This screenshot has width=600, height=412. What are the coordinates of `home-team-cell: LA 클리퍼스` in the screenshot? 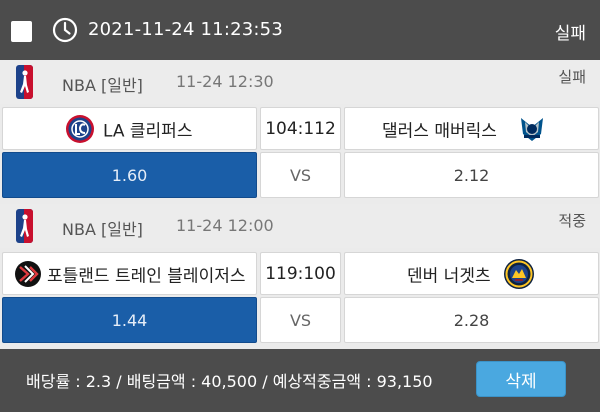 It's located at (129, 128).